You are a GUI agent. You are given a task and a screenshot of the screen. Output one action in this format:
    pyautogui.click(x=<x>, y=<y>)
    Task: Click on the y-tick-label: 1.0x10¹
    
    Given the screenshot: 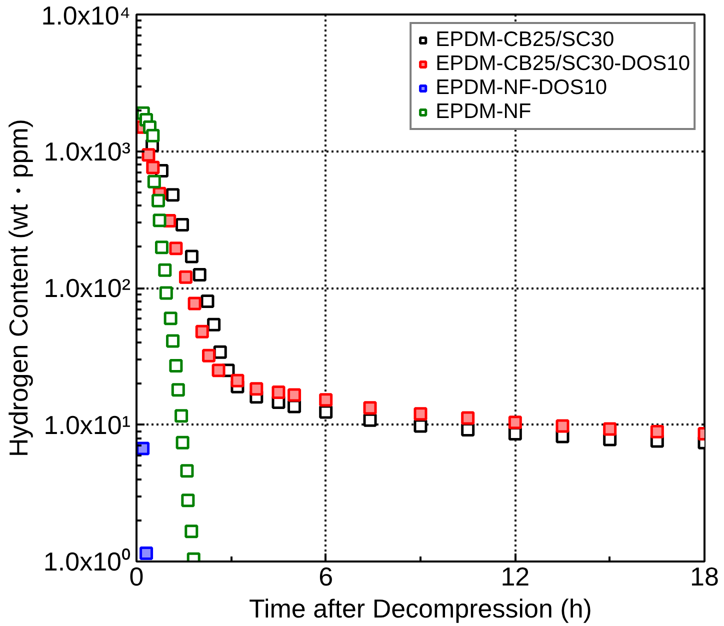 What is the action you would take?
    pyautogui.click(x=87, y=425)
    